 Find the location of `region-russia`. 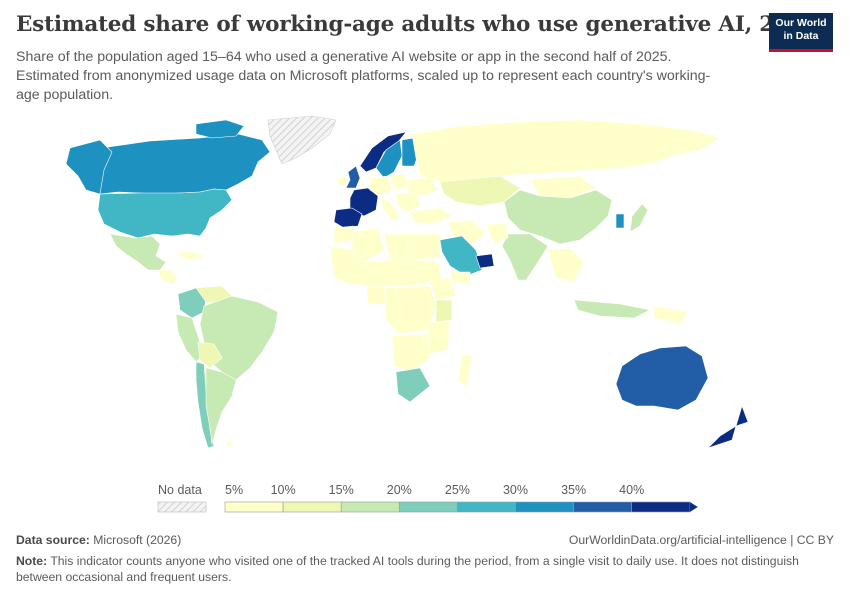

region-russia is located at coordinates (566, 151).